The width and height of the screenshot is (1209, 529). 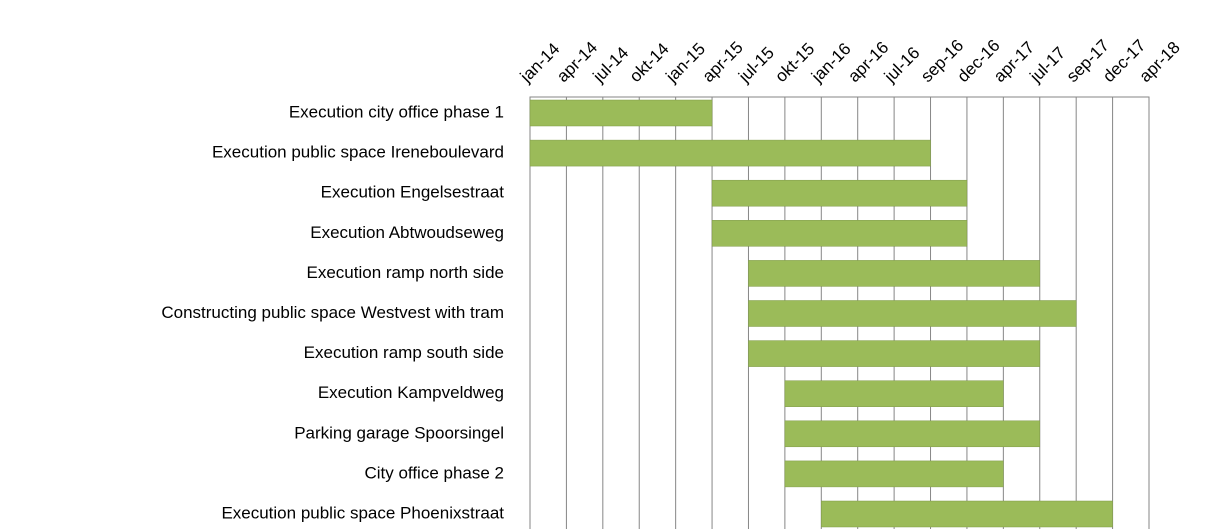 What do you see at coordinates (406, 272) in the screenshot?
I see `y-tick-label: Execution ramp north side` at bounding box center [406, 272].